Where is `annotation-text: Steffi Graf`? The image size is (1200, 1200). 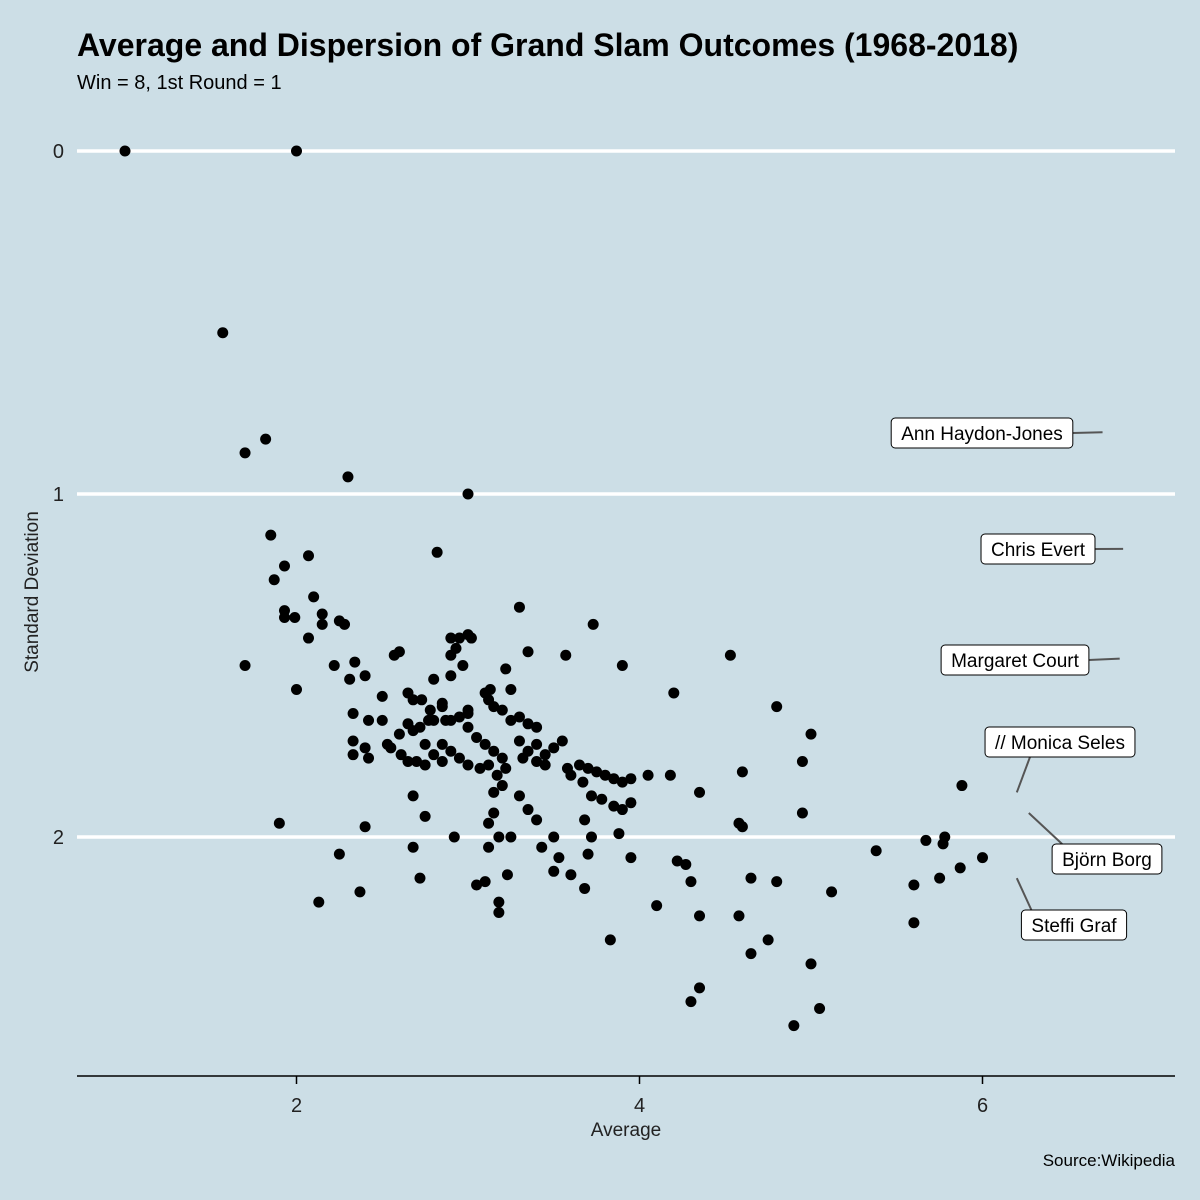 annotation-text: Steffi Graf is located at coordinates (1074, 926).